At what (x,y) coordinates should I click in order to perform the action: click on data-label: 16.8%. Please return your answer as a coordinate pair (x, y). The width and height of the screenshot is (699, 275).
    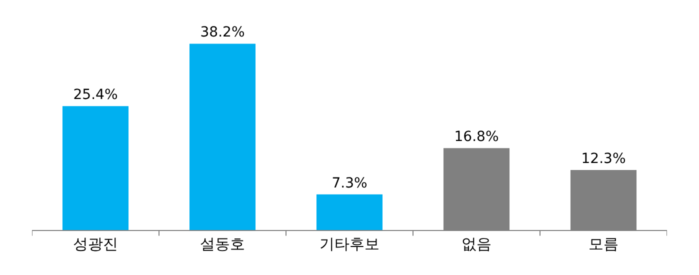
    Looking at the image, I should click on (476, 137).